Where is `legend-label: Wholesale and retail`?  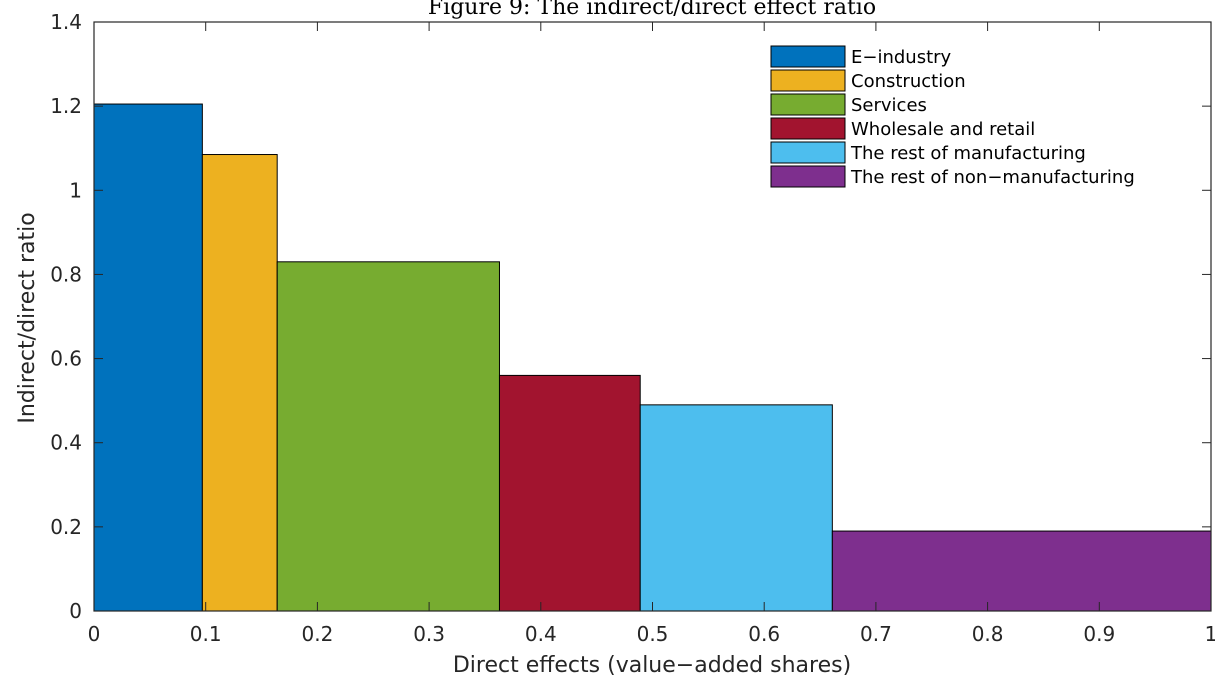
legend-label: Wholesale and retail is located at coordinates (943, 129).